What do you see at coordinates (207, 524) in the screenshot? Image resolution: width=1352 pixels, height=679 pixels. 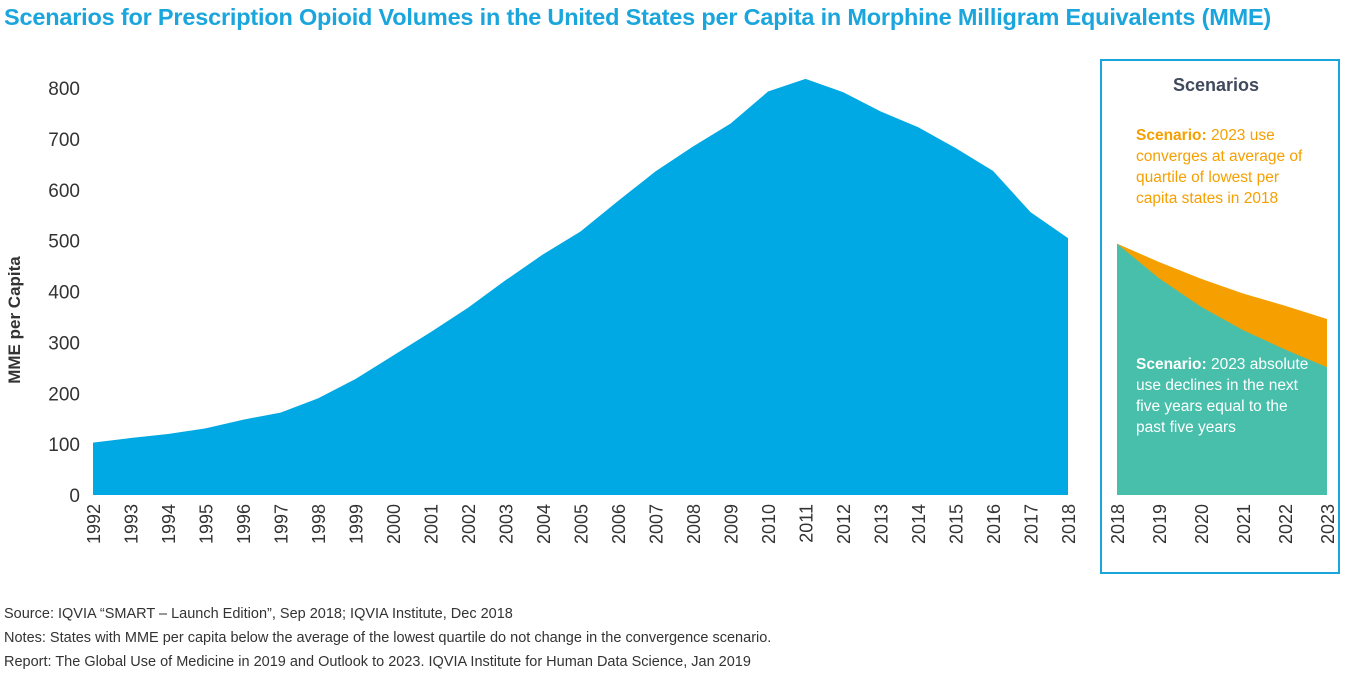 I see `x-tick-label: 1995` at bounding box center [207, 524].